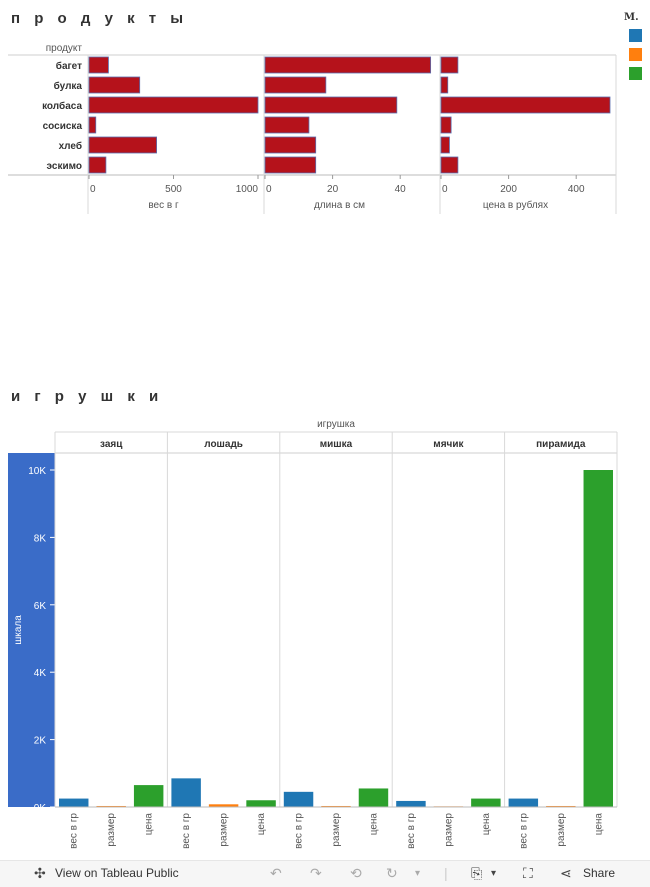 This screenshot has height=887, width=650. What do you see at coordinates (223, 444) in the screenshot?
I see `group-label: лошадь` at bounding box center [223, 444].